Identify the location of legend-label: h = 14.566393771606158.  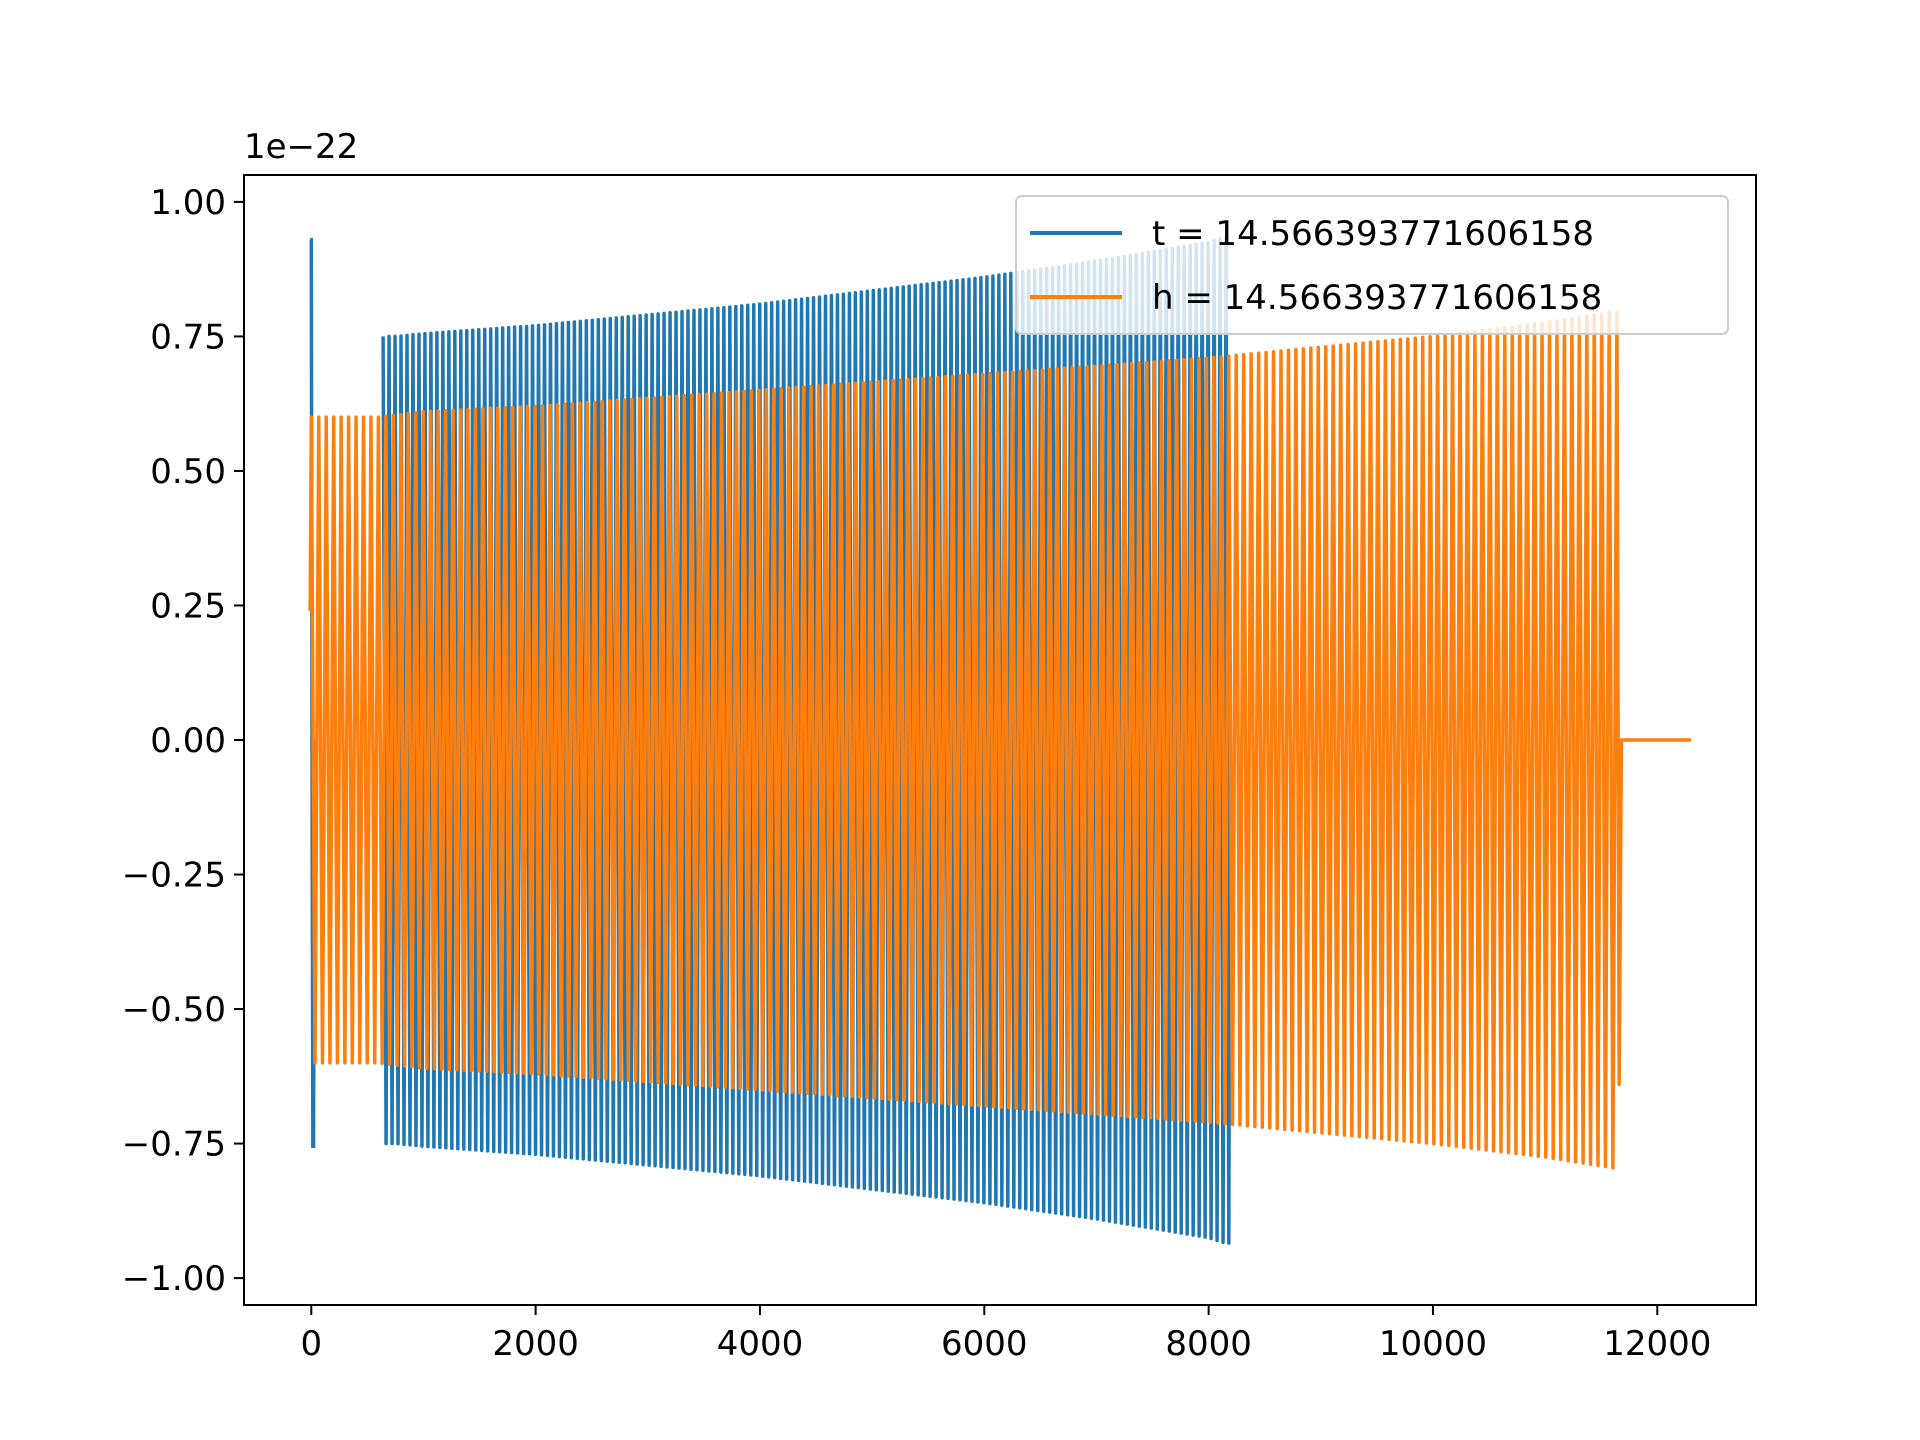
(1377, 298).